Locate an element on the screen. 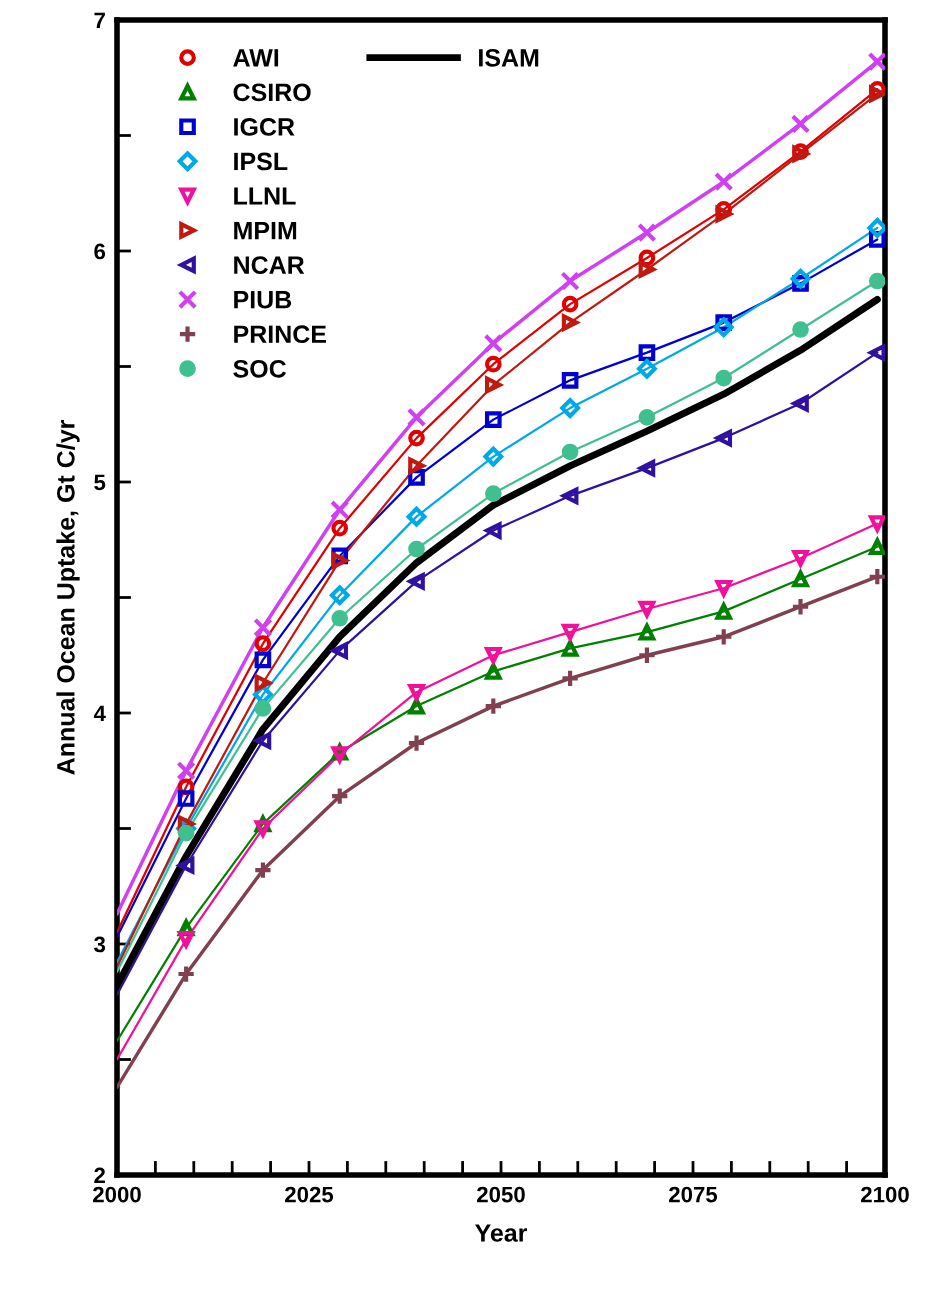  x-axis-title: Year is located at coordinates (501, 1233).